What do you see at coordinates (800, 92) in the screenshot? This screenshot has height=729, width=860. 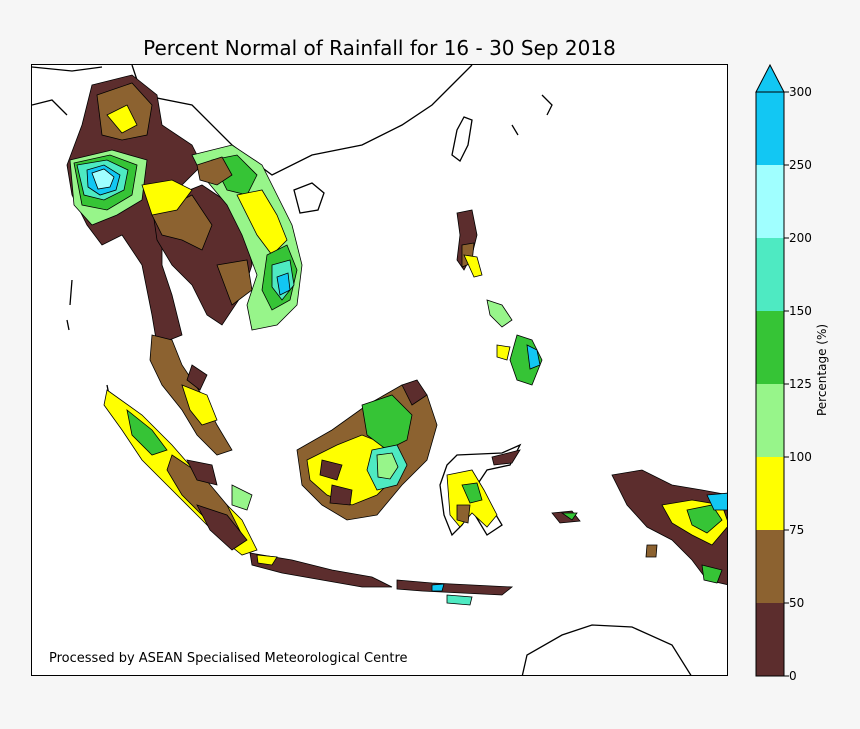 I see `colorbar-tick-label: 300` at bounding box center [800, 92].